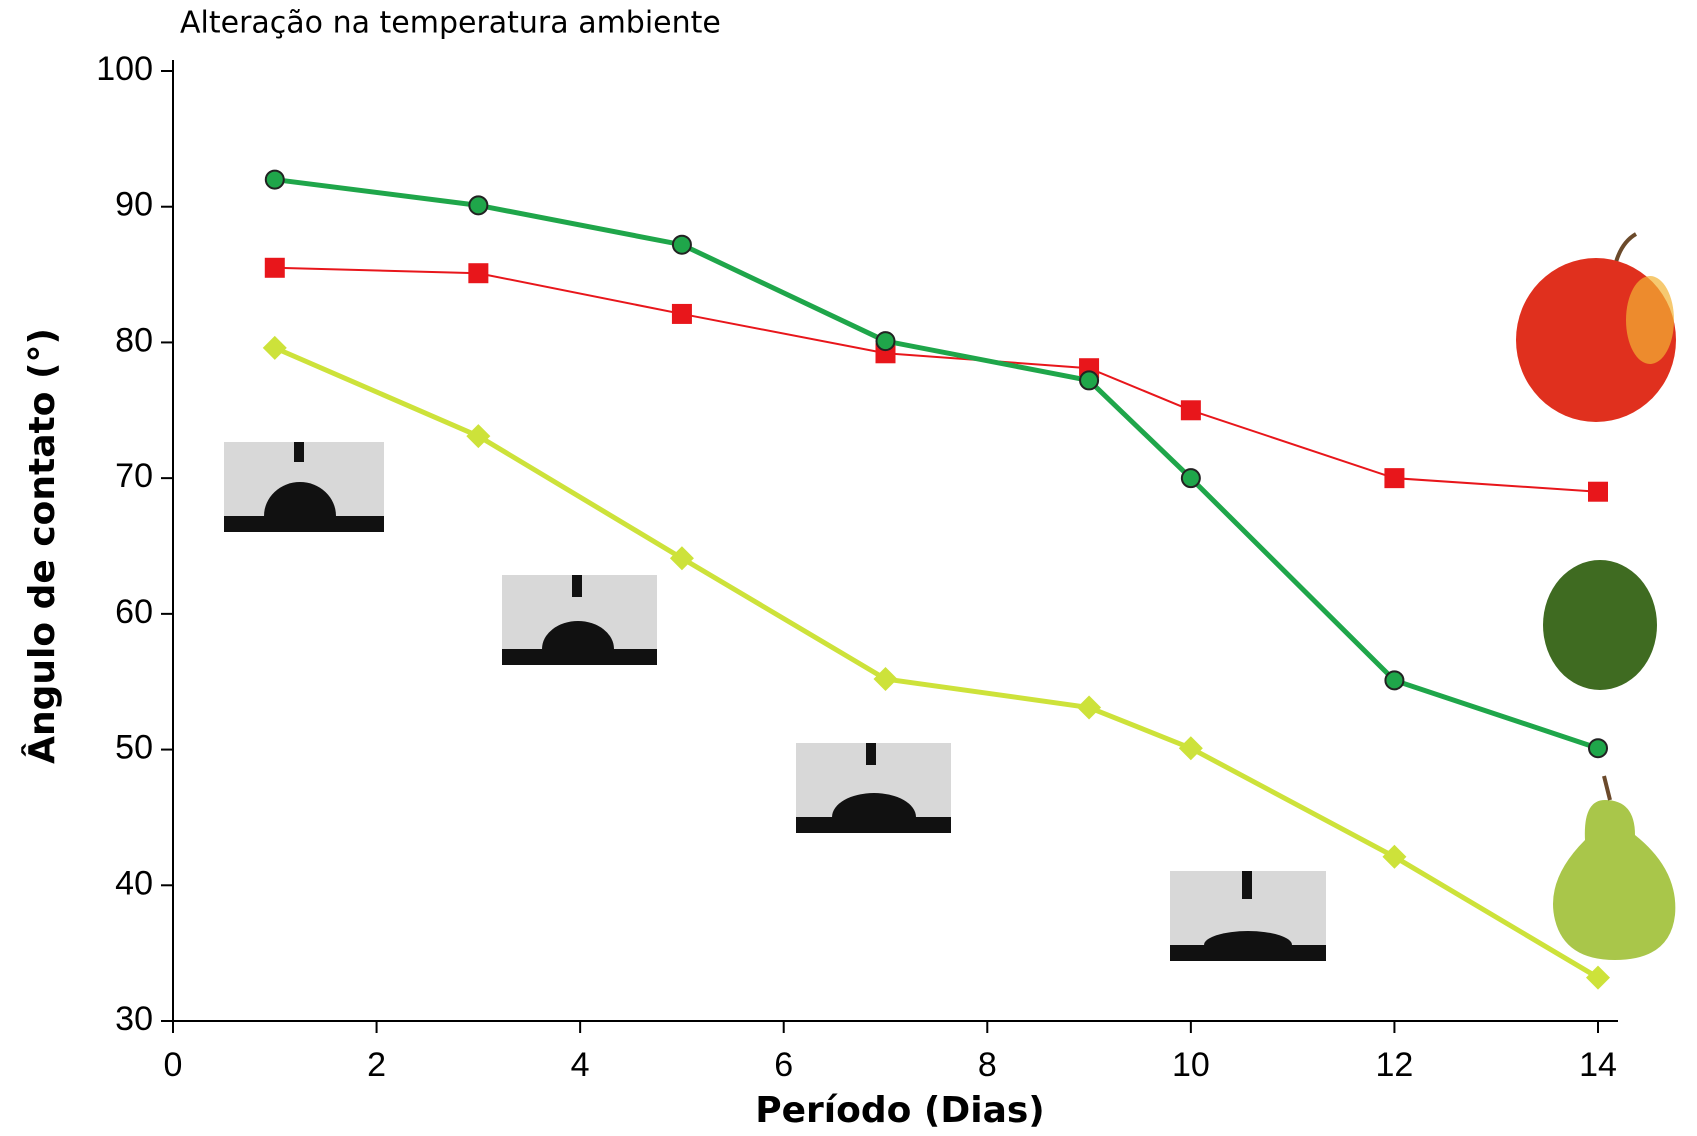 The height and width of the screenshot is (1136, 1697). Describe the element at coordinates (134, 883) in the screenshot. I see `y-tick-label: 40` at that location.